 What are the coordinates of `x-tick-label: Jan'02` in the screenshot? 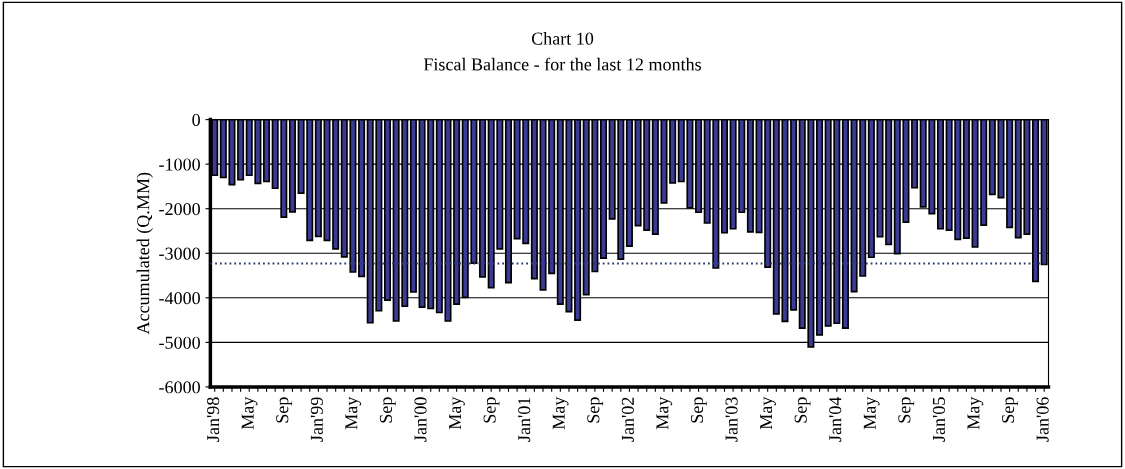 It's located at (627, 419).